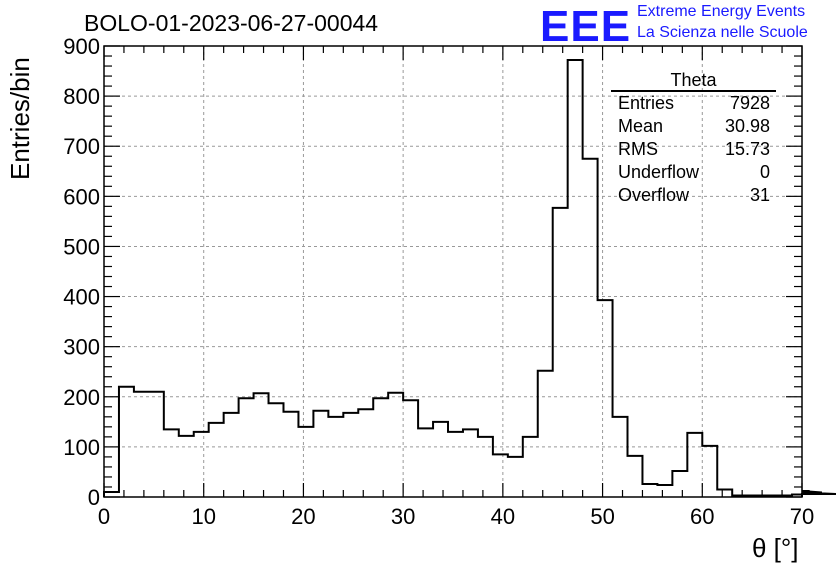  Describe the element at coordinates (802, 516) in the screenshot. I see `x-tick-label: 70` at that location.